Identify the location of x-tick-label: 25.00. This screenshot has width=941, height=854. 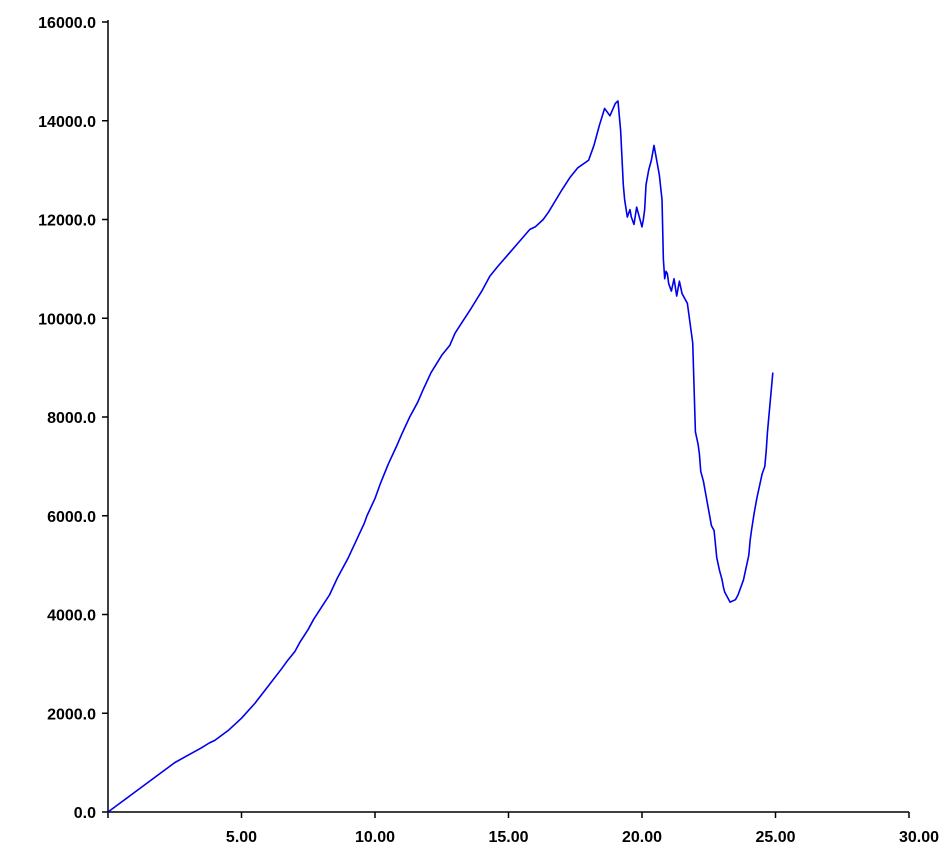
(775, 837).